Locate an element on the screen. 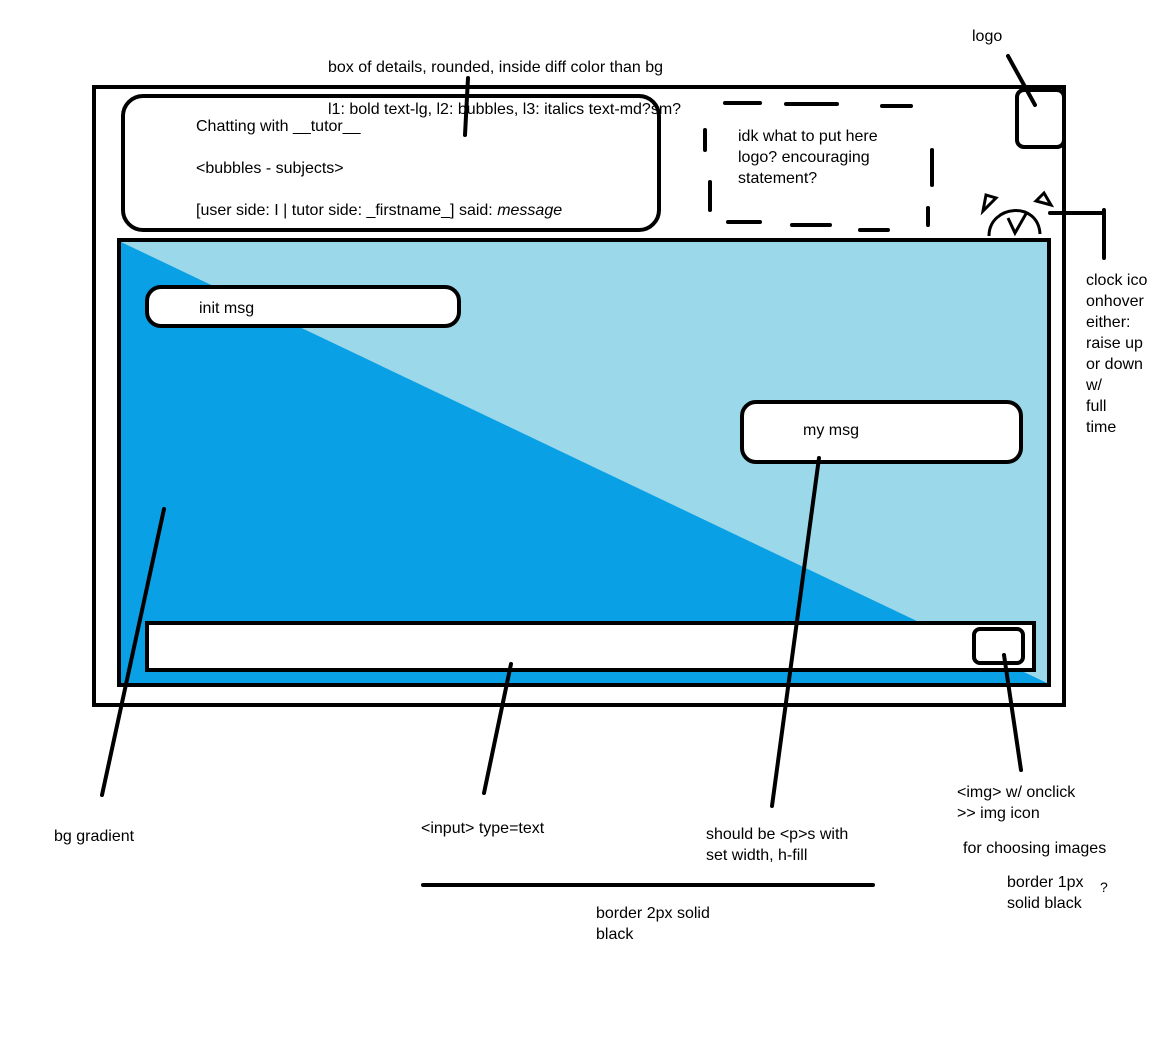  logo-placeholder is located at coordinates (1040, 118).